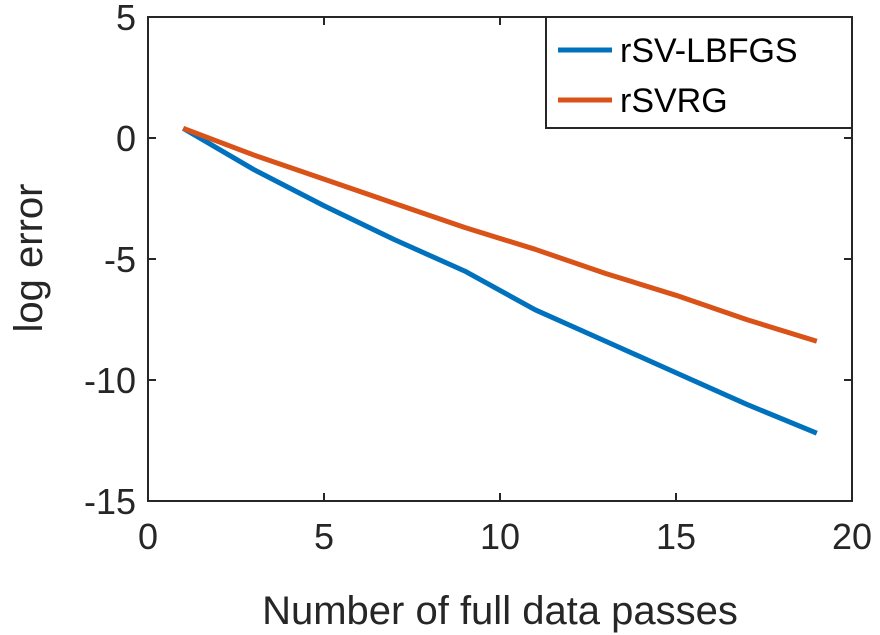 Image resolution: width=880 pixels, height=635 pixels. Describe the element at coordinates (852, 536) in the screenshot. I see `x-tick-label: 20` at that location.